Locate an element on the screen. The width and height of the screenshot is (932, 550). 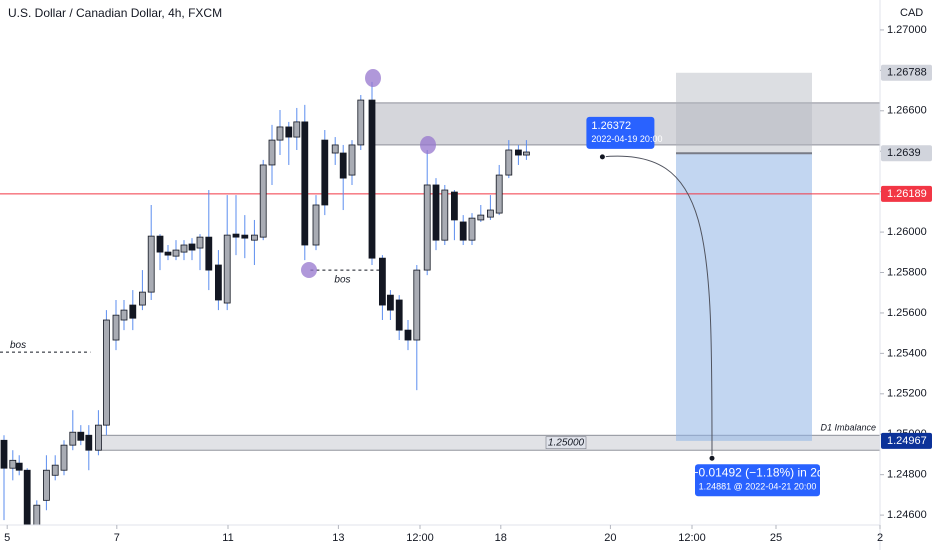
y-tick-label: 1.26600 is located at coordinates (907, 111).